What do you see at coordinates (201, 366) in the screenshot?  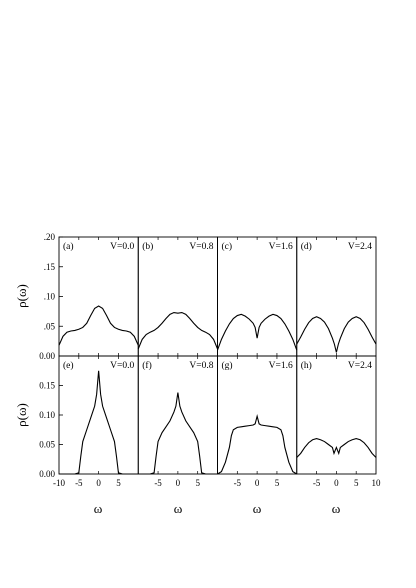 I see `panel-annotation-f: V=0.8` at bounding box center [201, 366].